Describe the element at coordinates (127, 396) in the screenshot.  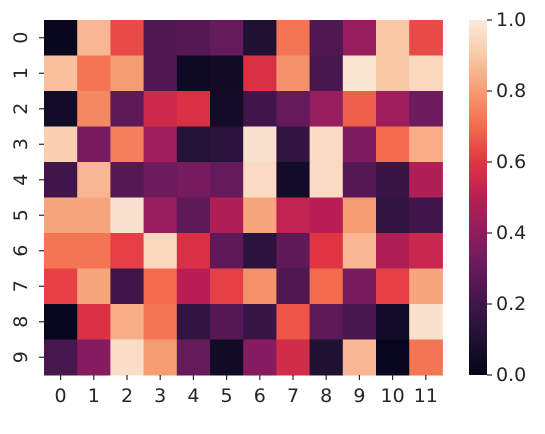
I see `x-tick-label: 2` at that location.